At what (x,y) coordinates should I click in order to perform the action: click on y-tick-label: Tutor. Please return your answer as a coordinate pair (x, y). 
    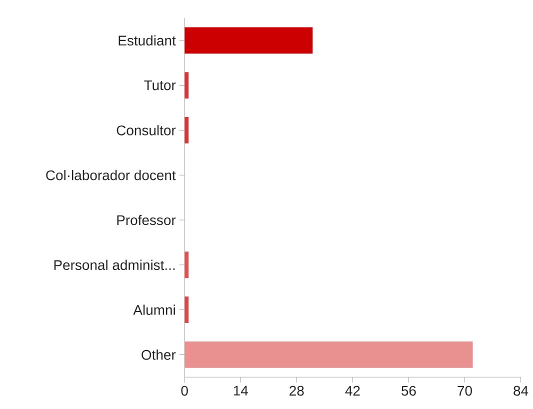
    Looking at the image, I should click on (160, 85).